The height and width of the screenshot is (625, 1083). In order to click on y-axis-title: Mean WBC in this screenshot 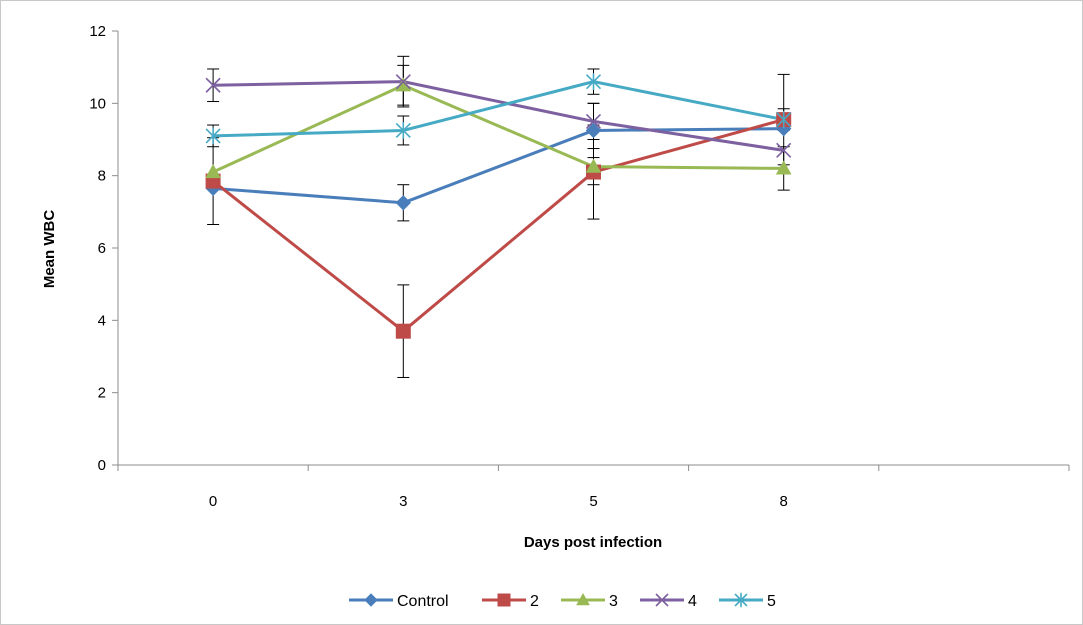, I will do `click(49, 249)`.